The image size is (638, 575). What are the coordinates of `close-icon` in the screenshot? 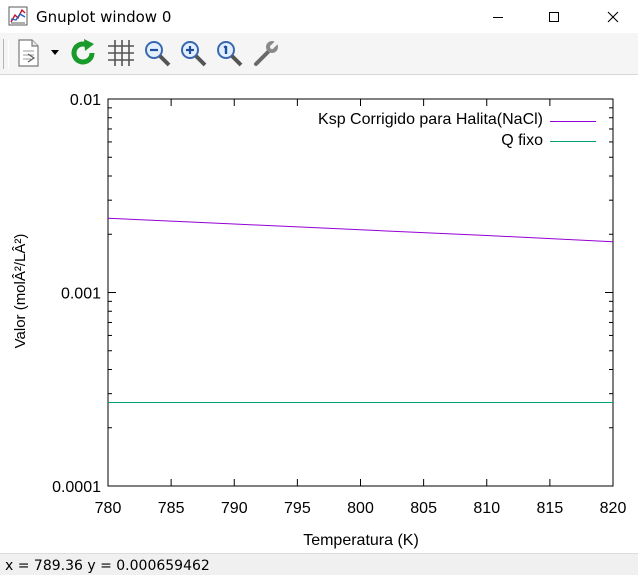 It's located at (613, 16).